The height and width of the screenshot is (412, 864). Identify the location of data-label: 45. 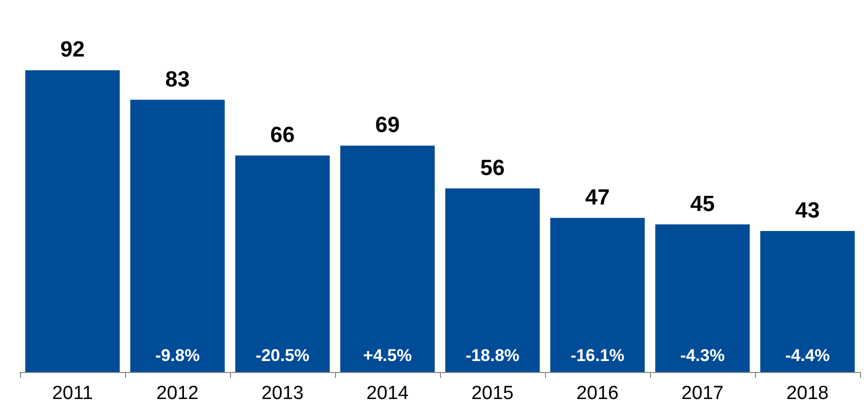
(702, 203).